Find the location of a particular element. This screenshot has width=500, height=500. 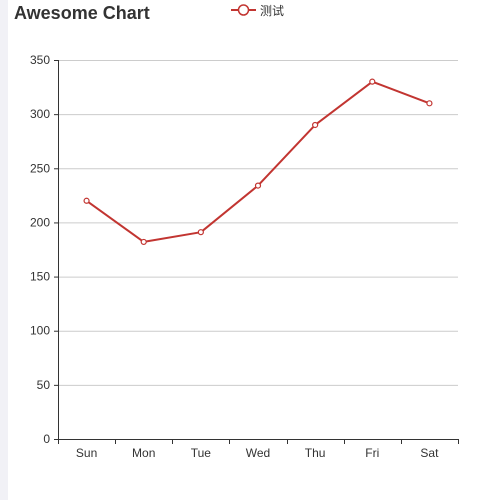

legend-label: 测试 is located at coordinates (272, 10).